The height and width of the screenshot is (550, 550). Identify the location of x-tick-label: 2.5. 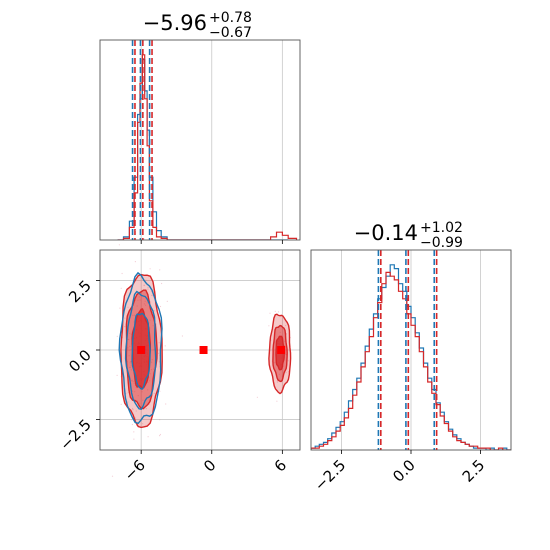
(474, 471).